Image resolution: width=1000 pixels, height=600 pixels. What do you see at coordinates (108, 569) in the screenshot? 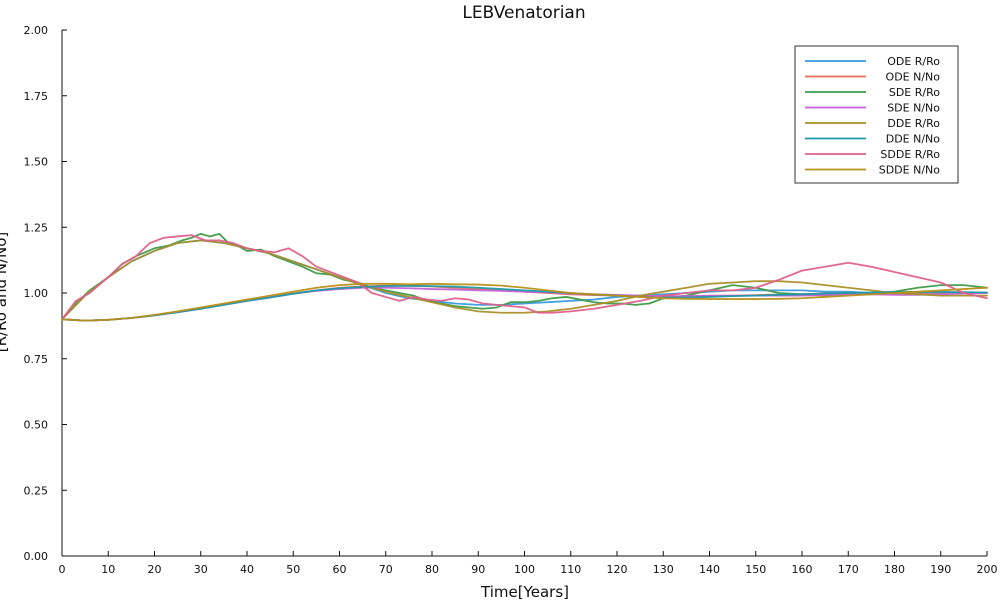
I see `x-tick-label: 10` at bounding box center [108, 569].